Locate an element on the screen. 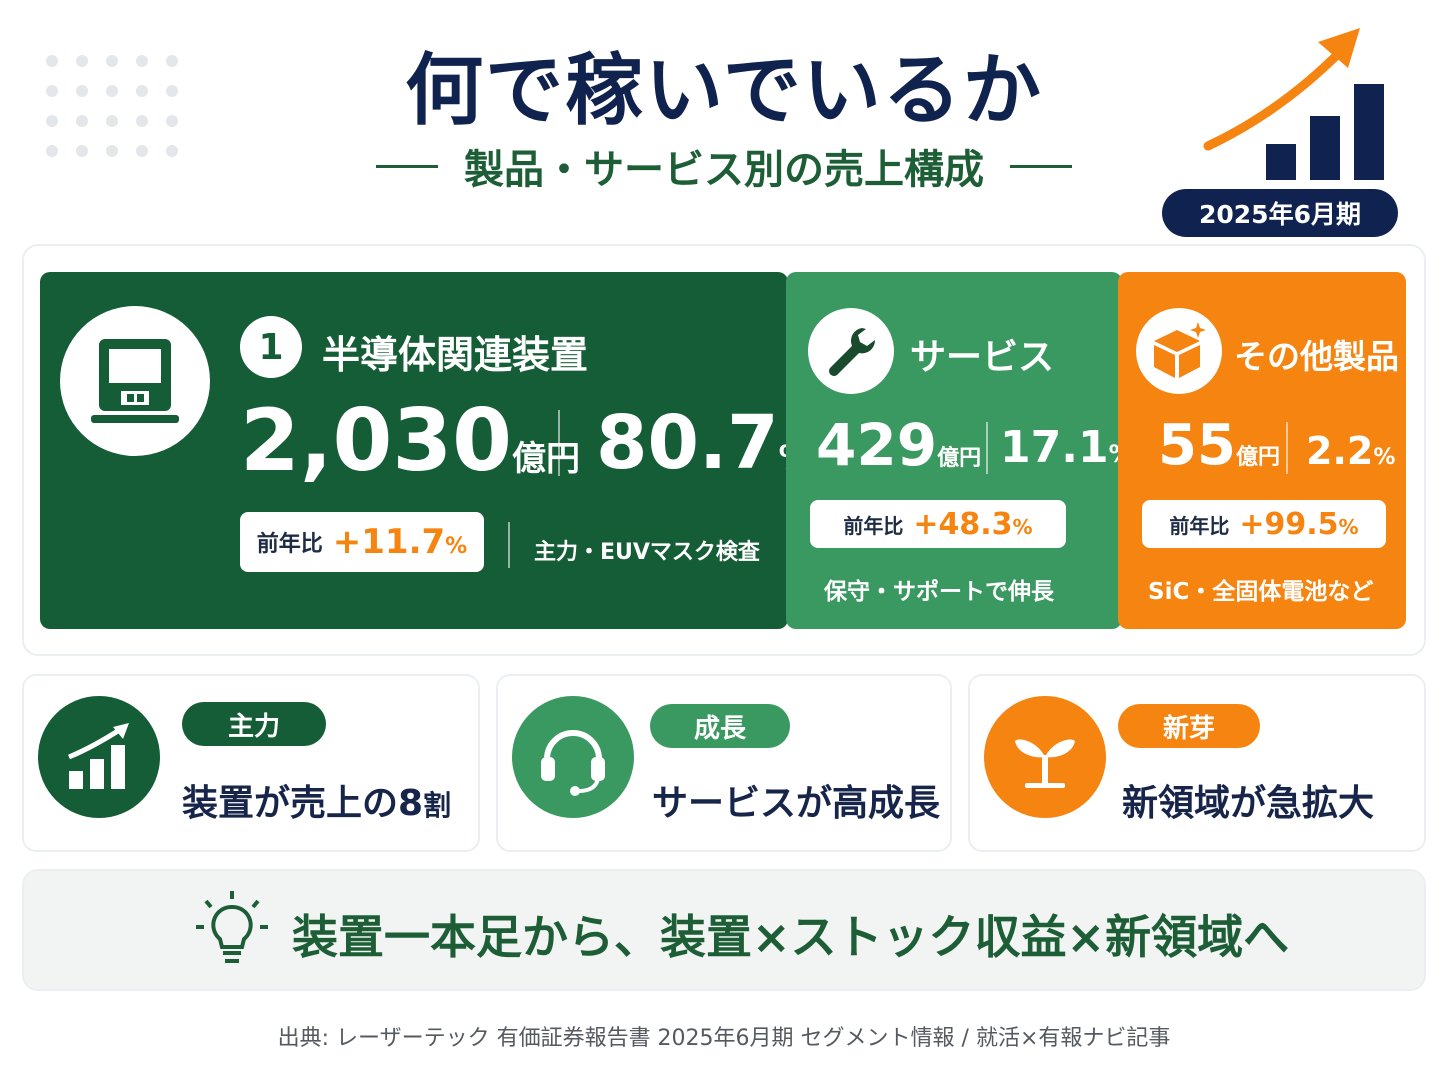  yoy-value: +99.5% is located at coordinates (1298, 524).